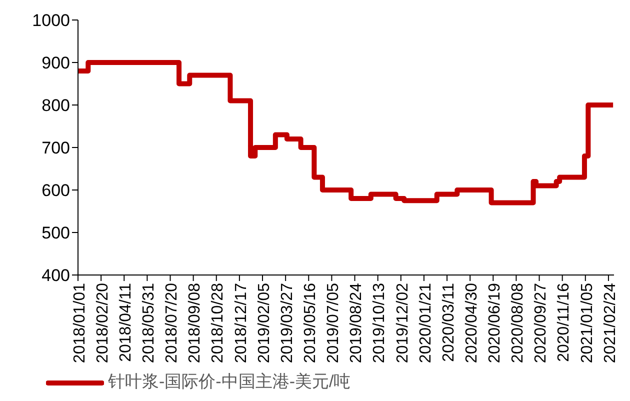 Image resolution: width=630 pixels, height=401 pixels. Describe the element at coordinates (264, 323) in the screenshot. I see `x-tick-label: 2019/02/05` at that location.